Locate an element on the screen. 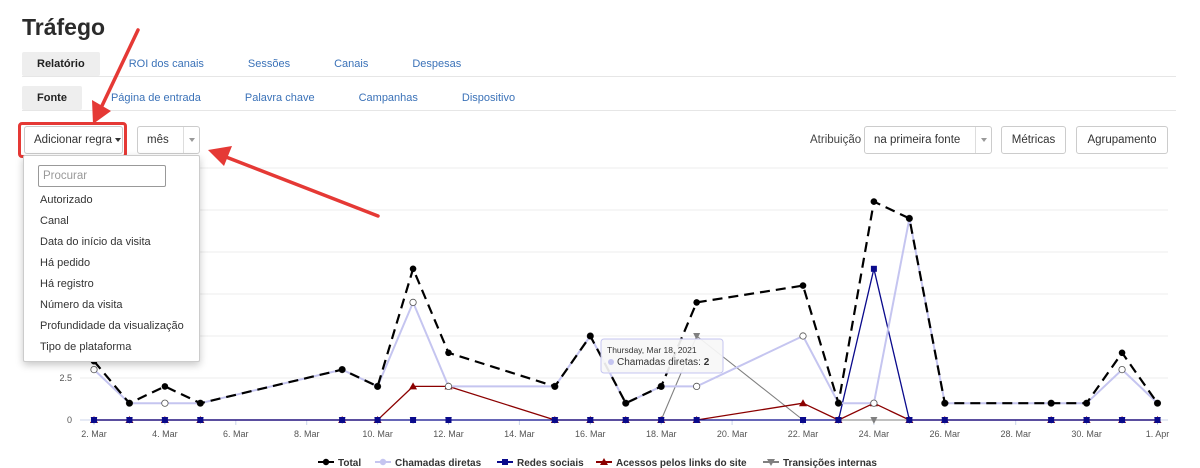  dropdown-item-profundidade: Profundidade da visualização is located at coordinates (112, 326).